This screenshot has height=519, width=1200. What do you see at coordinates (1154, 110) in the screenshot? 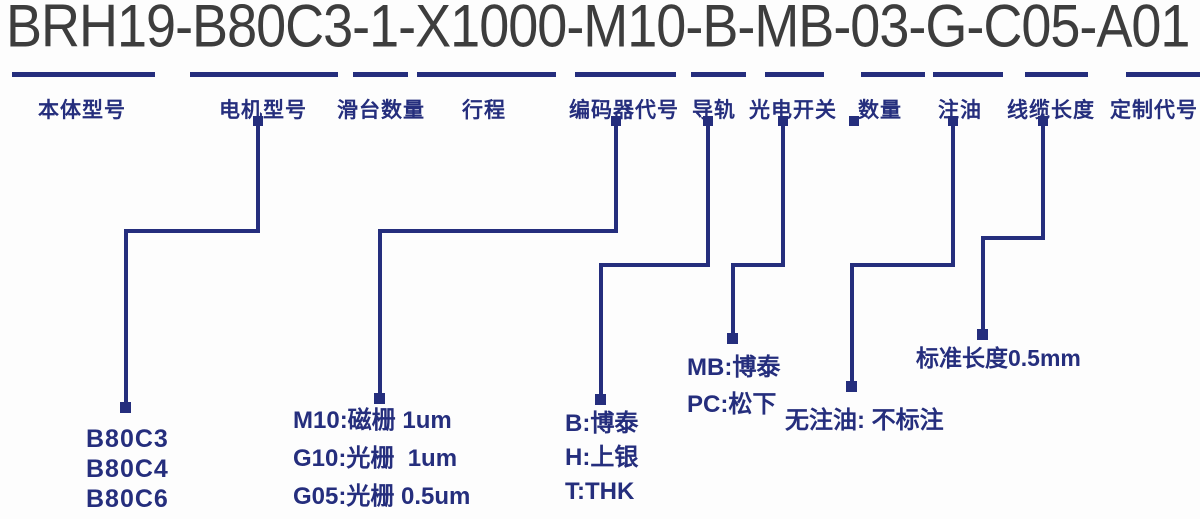
I see `field-label-custom: 定制代号` at bounding box center [1154, 110].